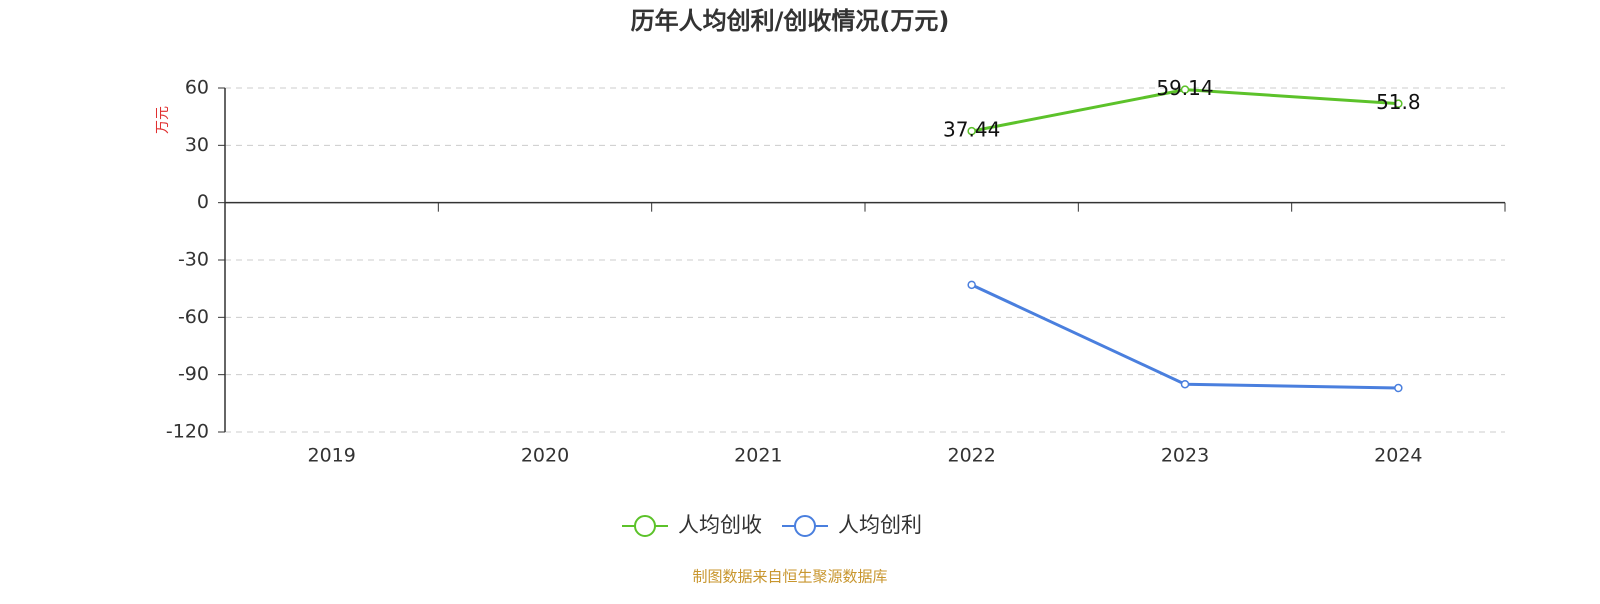 Image resolution: width=1600 pixels, height=604 pixels. I want to click on series-line, so click(1185, 336).